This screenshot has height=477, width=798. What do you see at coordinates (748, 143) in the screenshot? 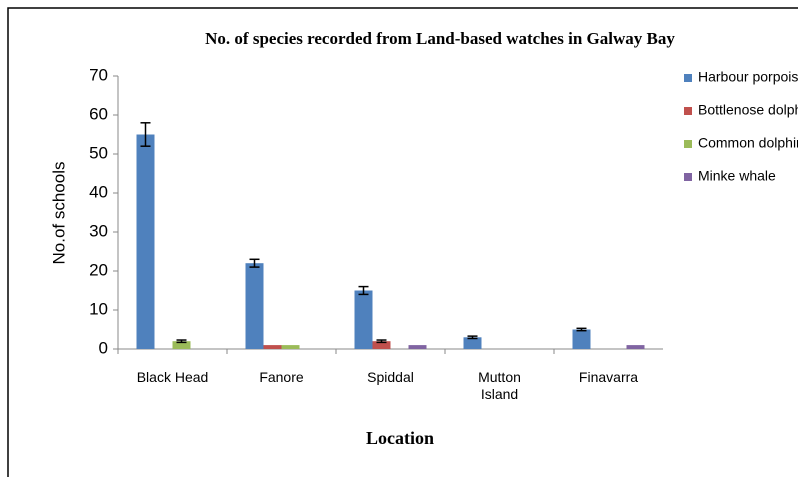
I see `legend-label: Common dolphin` at bounding box center [748, 143].